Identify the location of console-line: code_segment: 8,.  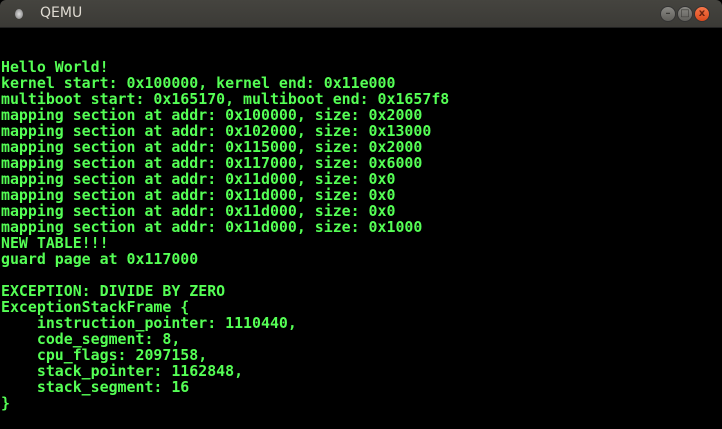
(91, 339).